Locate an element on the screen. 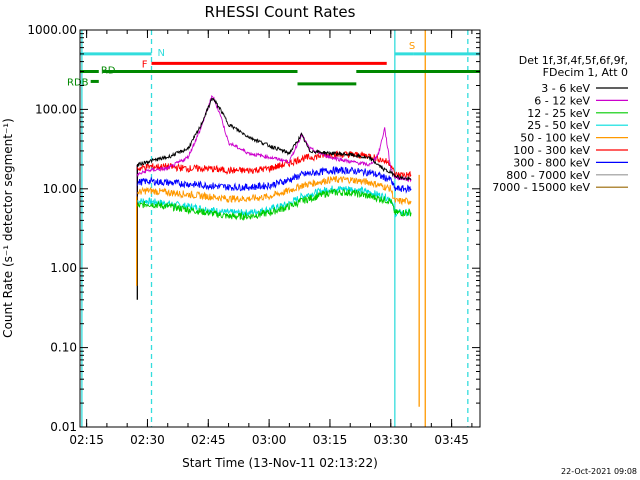 The height and width of the screenshot is (480, 640). bar-label-s: S is located at coordinates (412, 46).